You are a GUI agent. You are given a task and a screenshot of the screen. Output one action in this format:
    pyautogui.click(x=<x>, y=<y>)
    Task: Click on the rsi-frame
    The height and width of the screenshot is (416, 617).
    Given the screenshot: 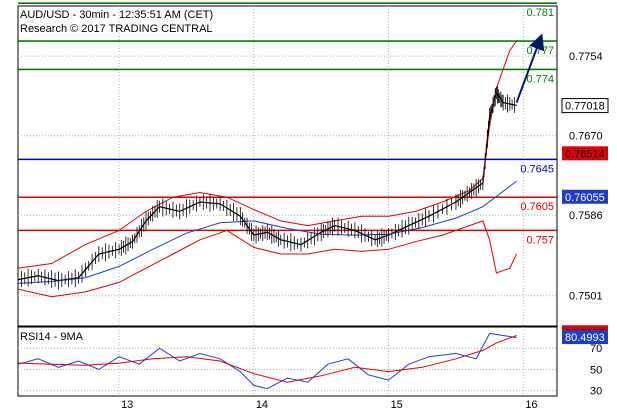 What is the action you would take?
    pyautogui.click(x=287, y=361)
    